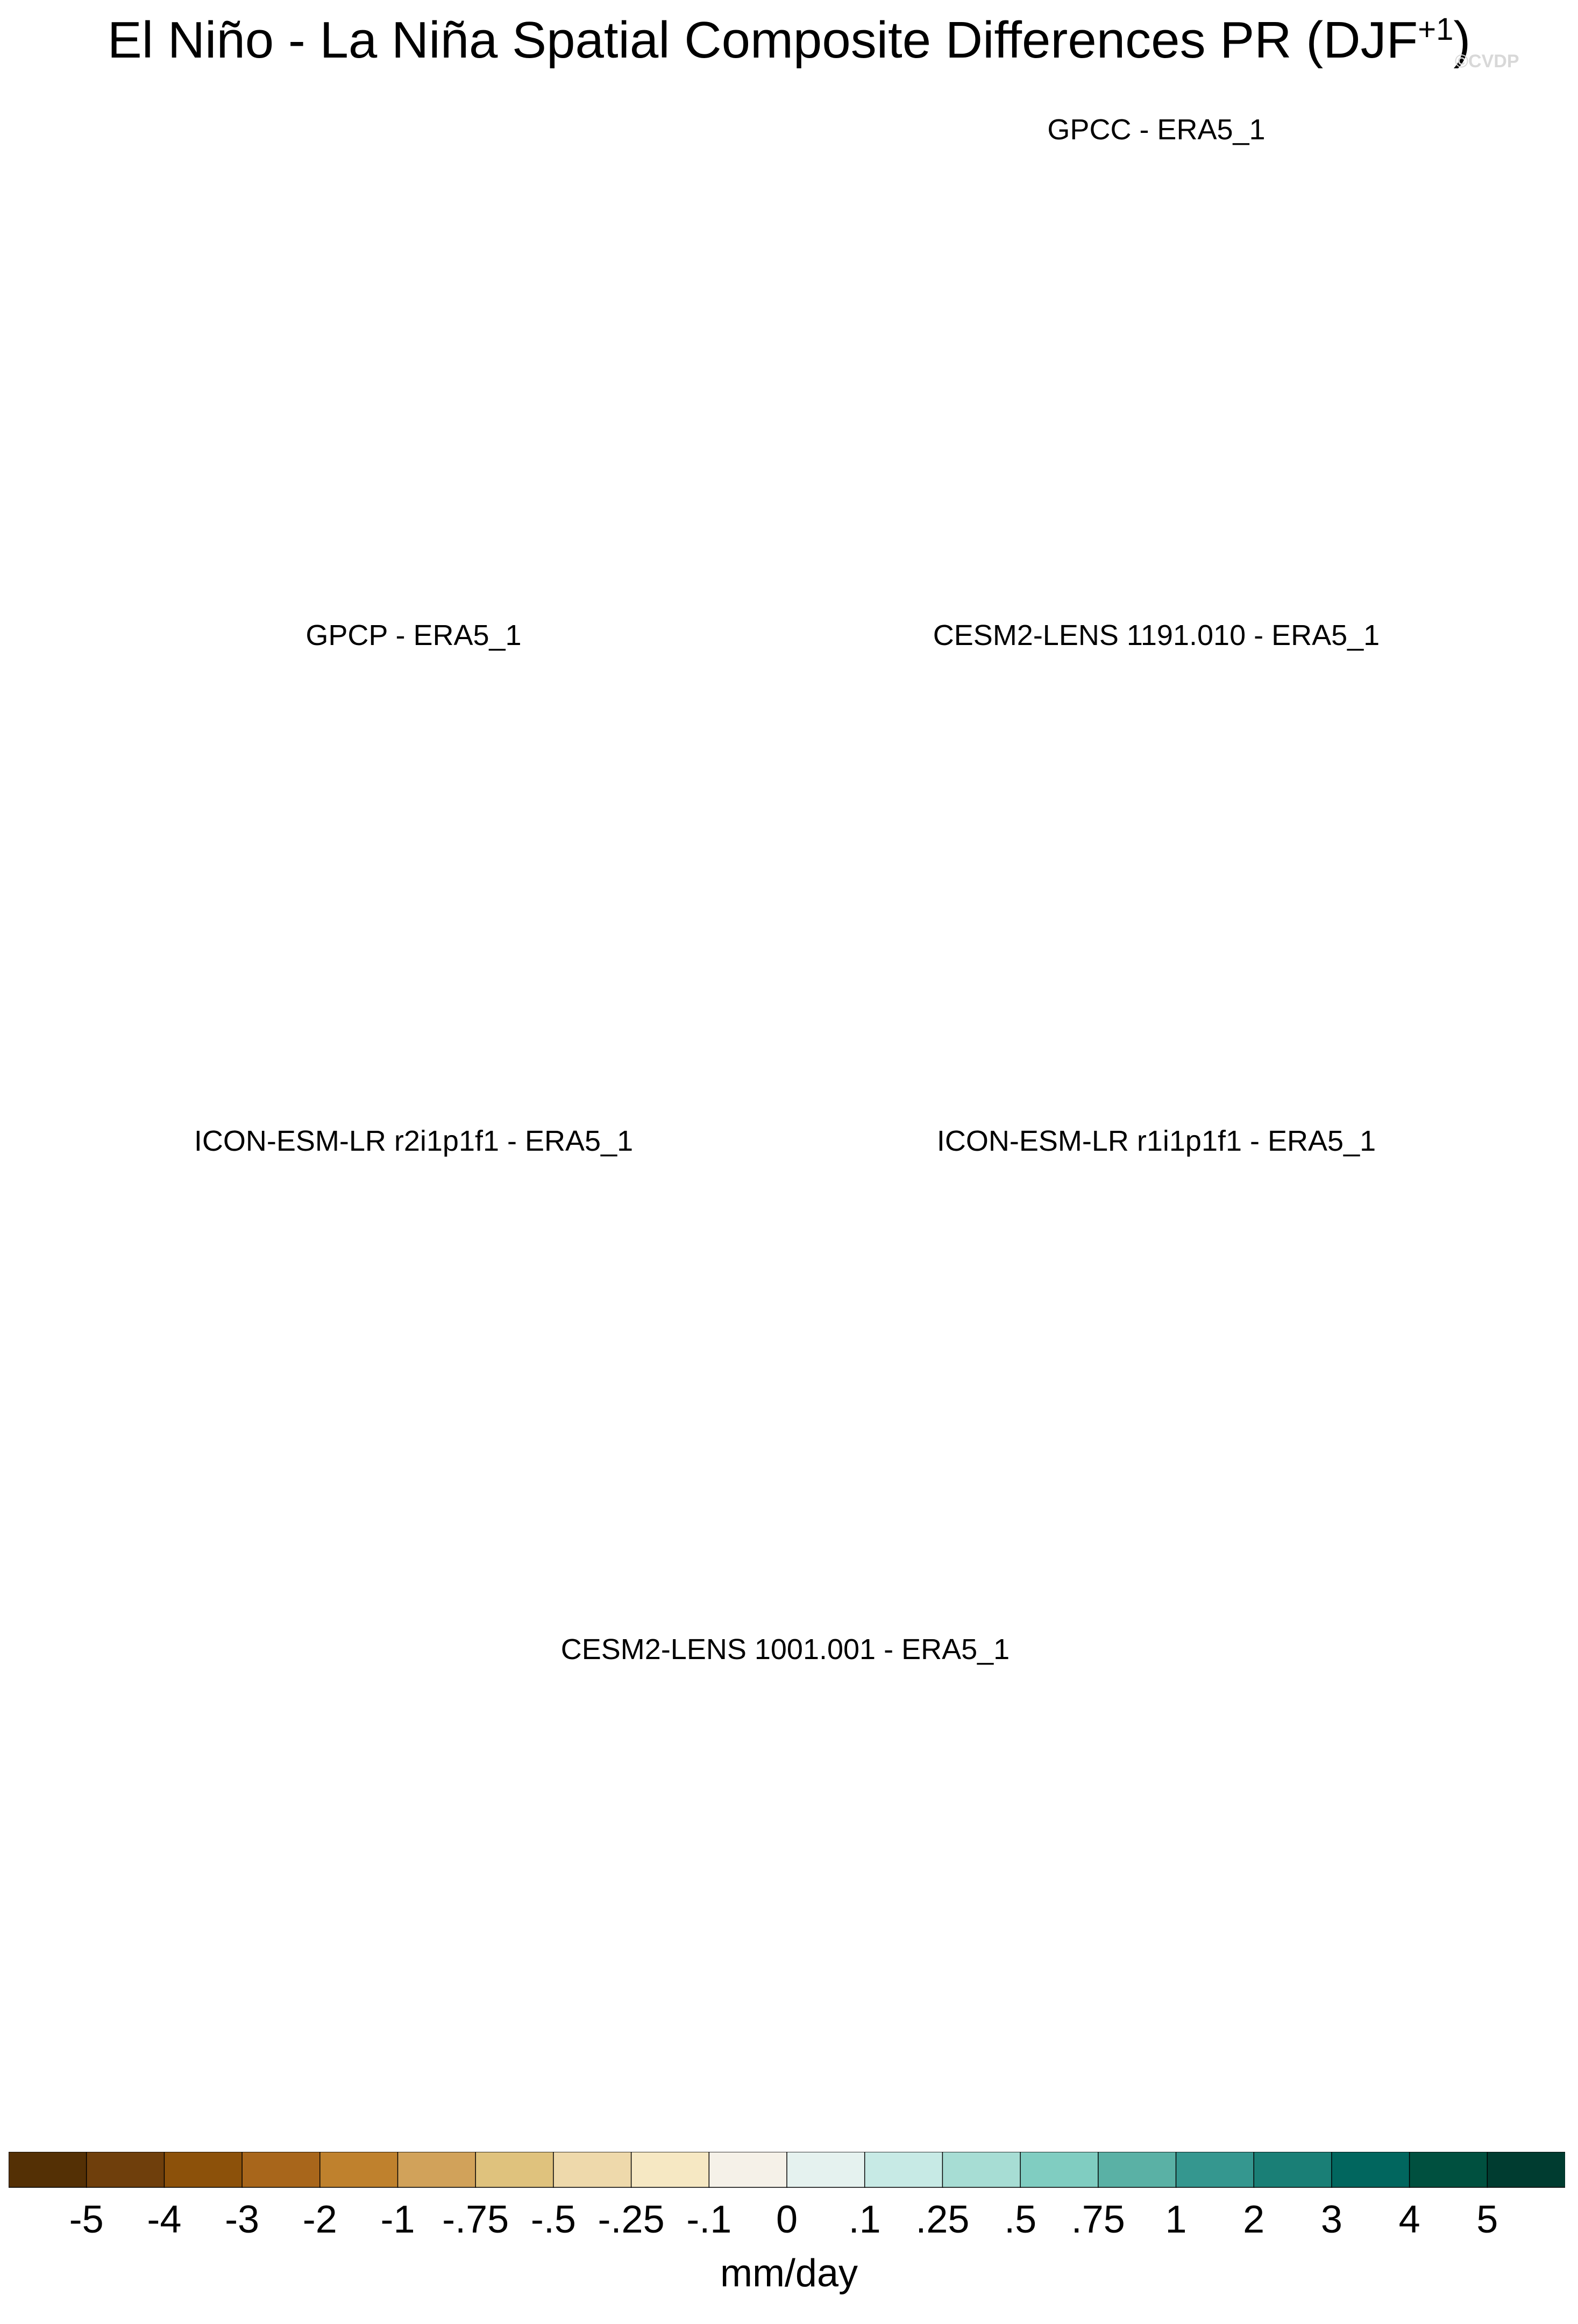  I want to click on panel-title-cesm2-1191: CESM2-LENS 1191.010 - ERA5_1, so click(1156, 635).